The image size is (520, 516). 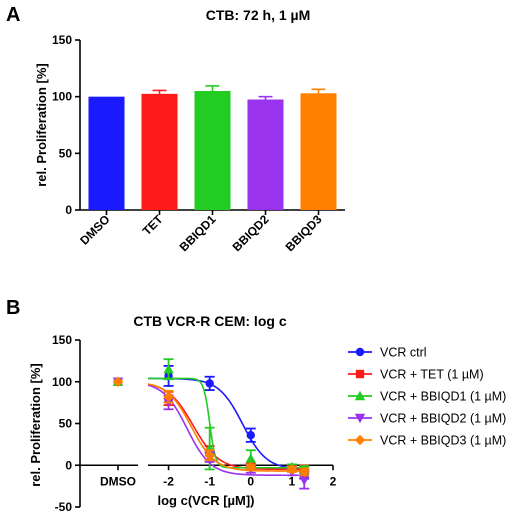 I want to click on legend-label: VCR + BBIQD2 (1 µM), so click(x=443, y=419).